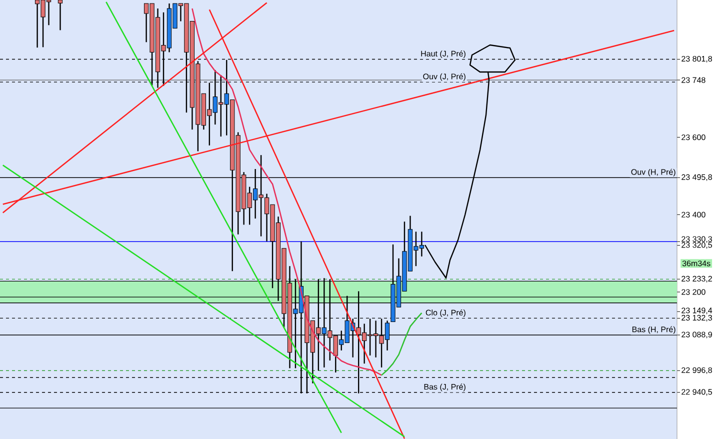 This screenshot has height=439, width=725. Describe the element at coordinates (697, 245) in the screenshot. I see `y-tick-label: 23 320,5` at that location.